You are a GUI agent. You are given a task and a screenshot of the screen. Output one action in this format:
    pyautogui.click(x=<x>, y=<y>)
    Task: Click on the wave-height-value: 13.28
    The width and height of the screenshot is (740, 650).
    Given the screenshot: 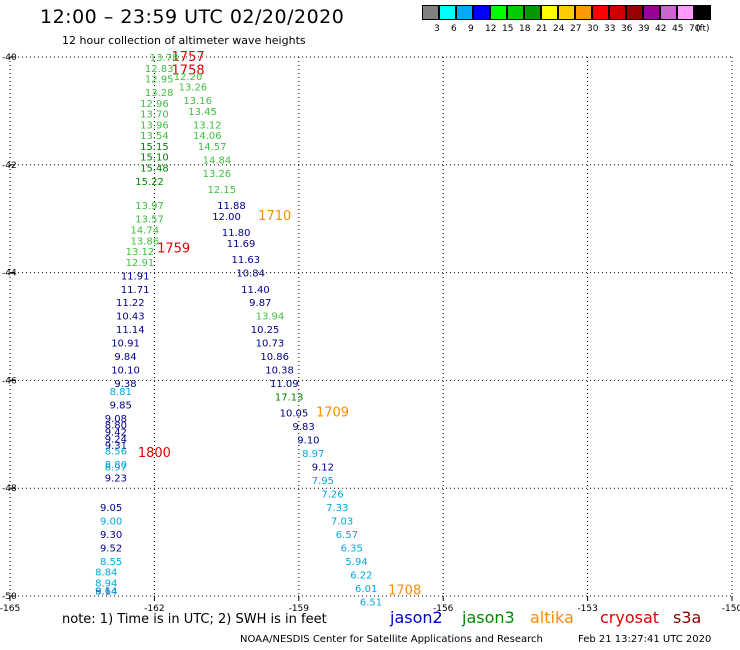 What is the action you would take?
    pyautogui.click(x=159, y=93)
    